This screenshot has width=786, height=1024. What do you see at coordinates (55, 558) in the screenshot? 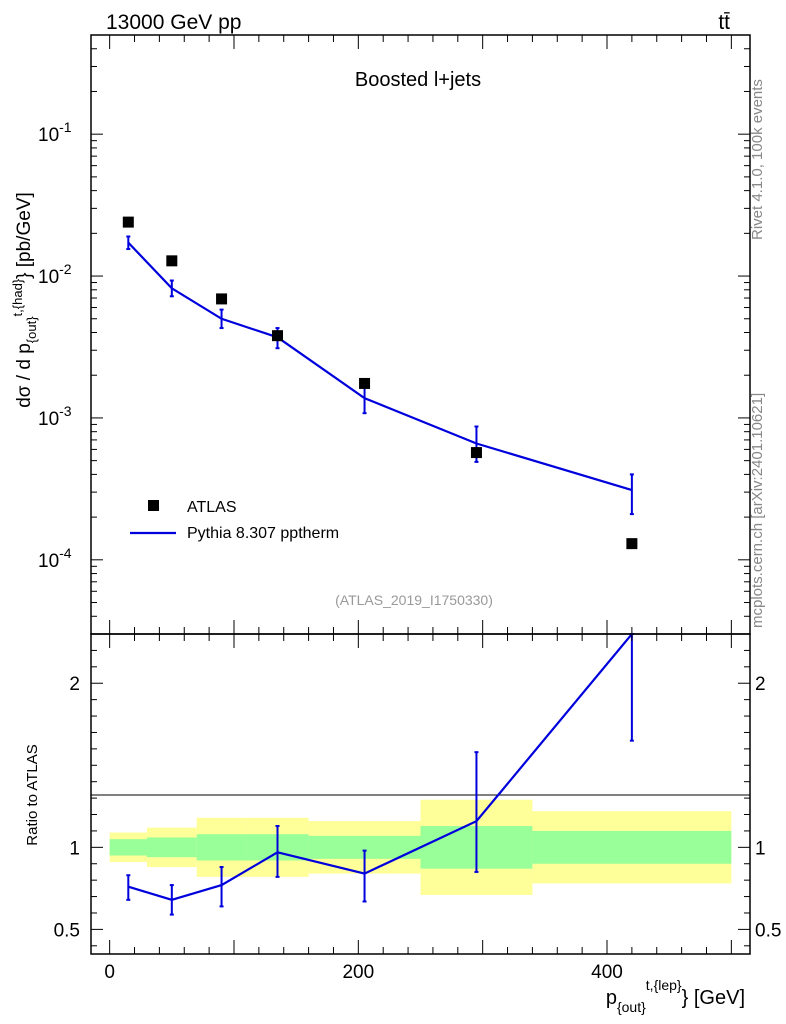
I see `y-tick-label: 10⁻⁴` at bounding box center [55, 558].